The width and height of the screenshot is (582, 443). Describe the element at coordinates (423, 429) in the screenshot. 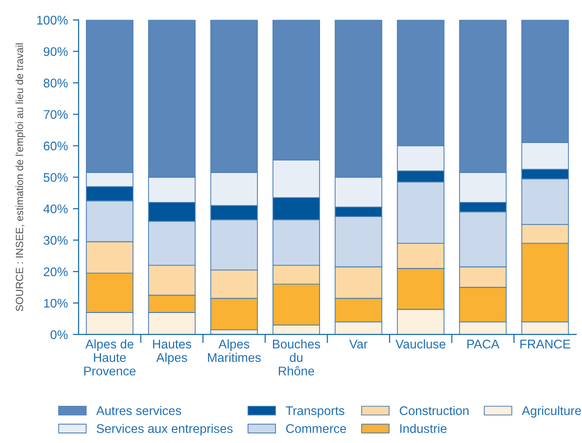

I see `legend-label: Industrie` at that location.